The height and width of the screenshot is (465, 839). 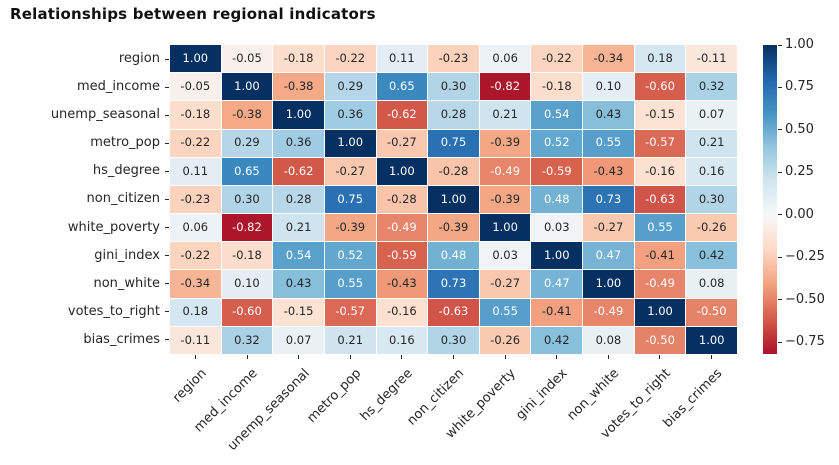 I want to click on heatmap-cell: -0.43, so click(x=608, y=171).